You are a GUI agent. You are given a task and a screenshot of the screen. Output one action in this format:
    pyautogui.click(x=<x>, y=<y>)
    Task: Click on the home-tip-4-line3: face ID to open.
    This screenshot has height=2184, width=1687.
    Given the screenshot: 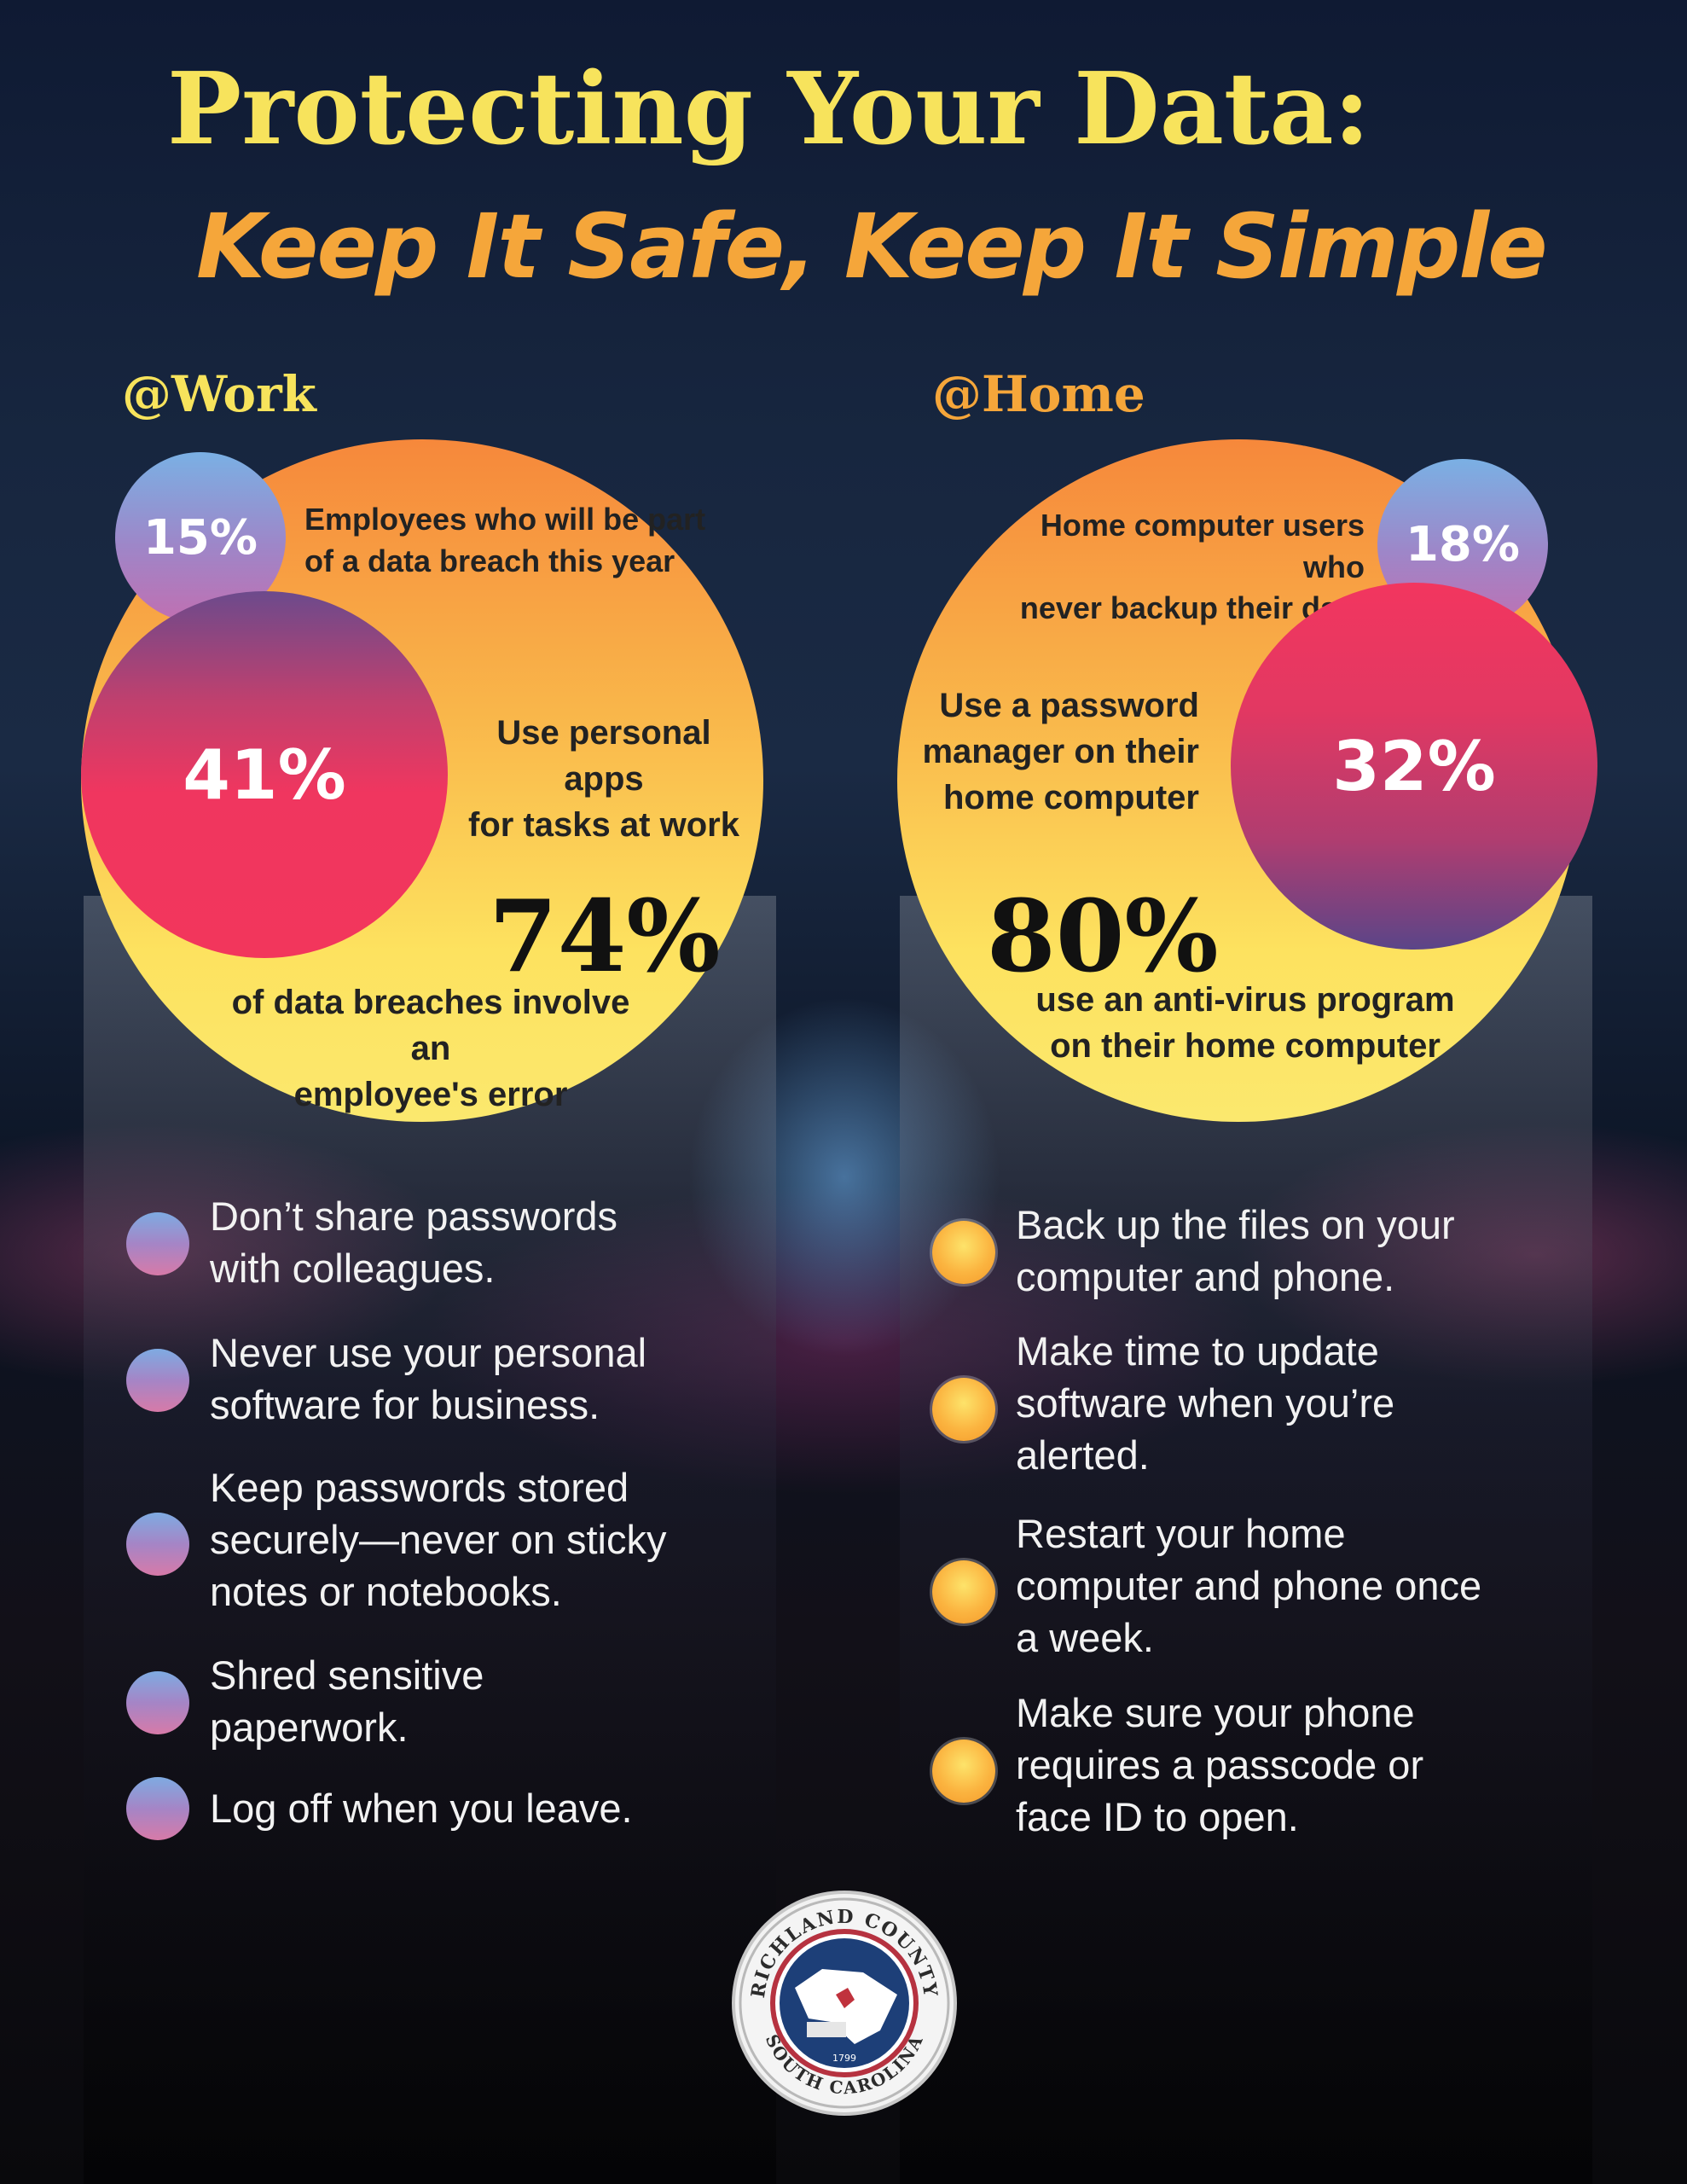 What is the action you would take?
    pyautogui.click(x=1157, y=1817)
    